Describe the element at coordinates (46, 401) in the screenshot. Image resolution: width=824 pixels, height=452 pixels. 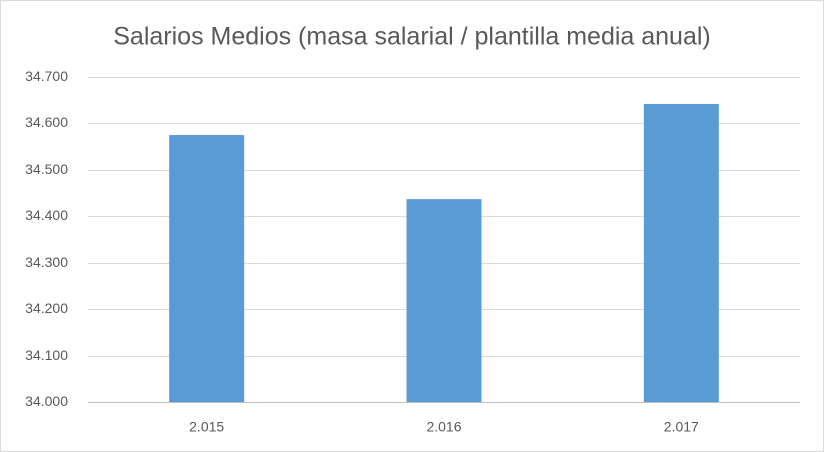
I see `y-tick-label: 34.000` at that location.